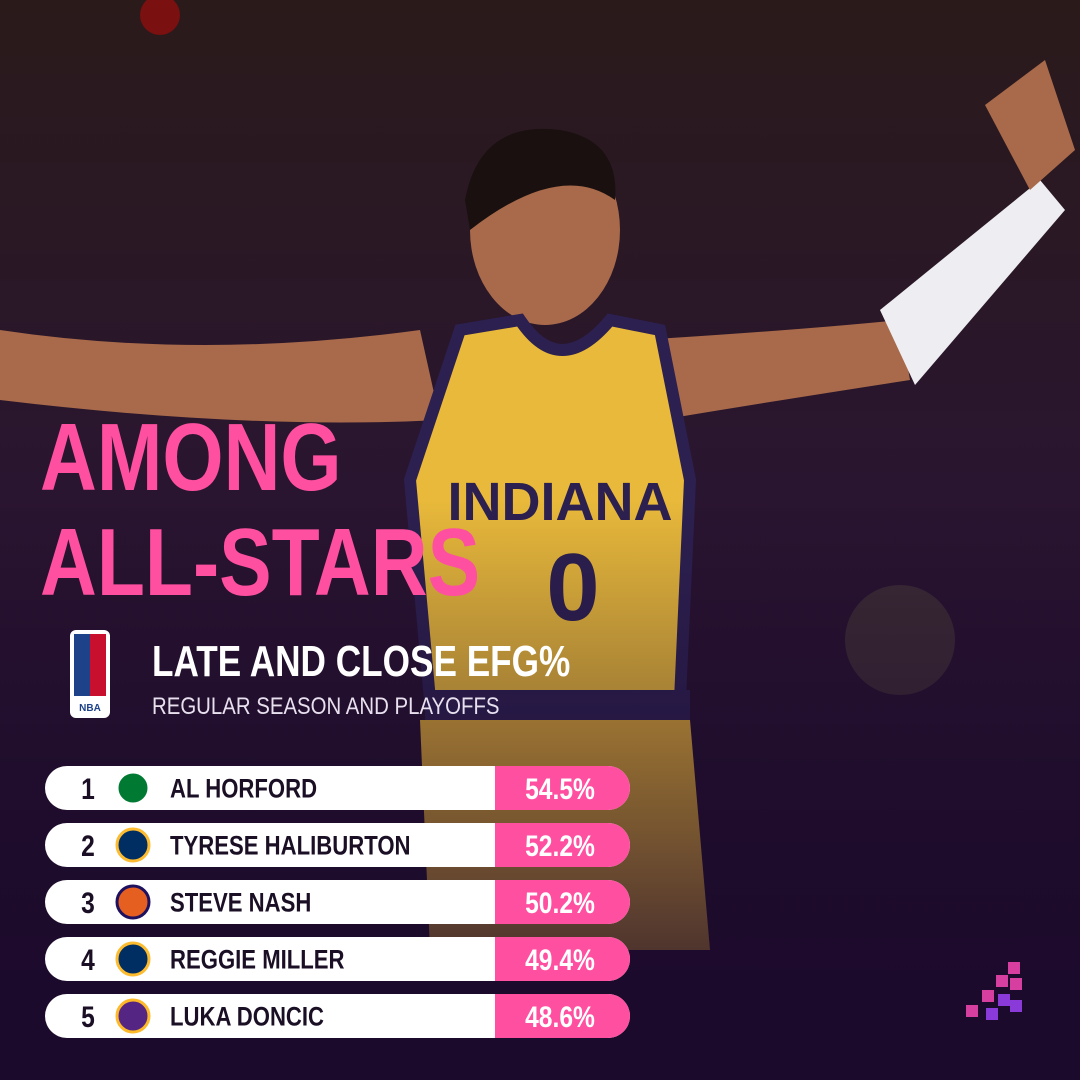 This screenshot has width=1080, height=1080. Describe the element at coordinates (88, 788) in the screenshot. I see `rank: 1` at that location.